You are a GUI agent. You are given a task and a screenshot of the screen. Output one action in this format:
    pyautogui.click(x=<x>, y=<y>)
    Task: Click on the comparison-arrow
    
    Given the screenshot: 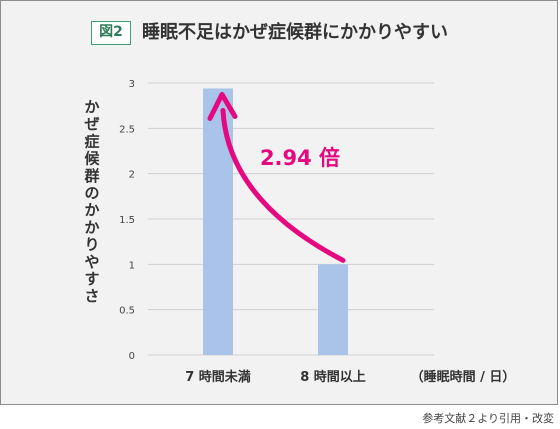 What is the action you would take?
    pyautogui.click(x=276, y=177)
    